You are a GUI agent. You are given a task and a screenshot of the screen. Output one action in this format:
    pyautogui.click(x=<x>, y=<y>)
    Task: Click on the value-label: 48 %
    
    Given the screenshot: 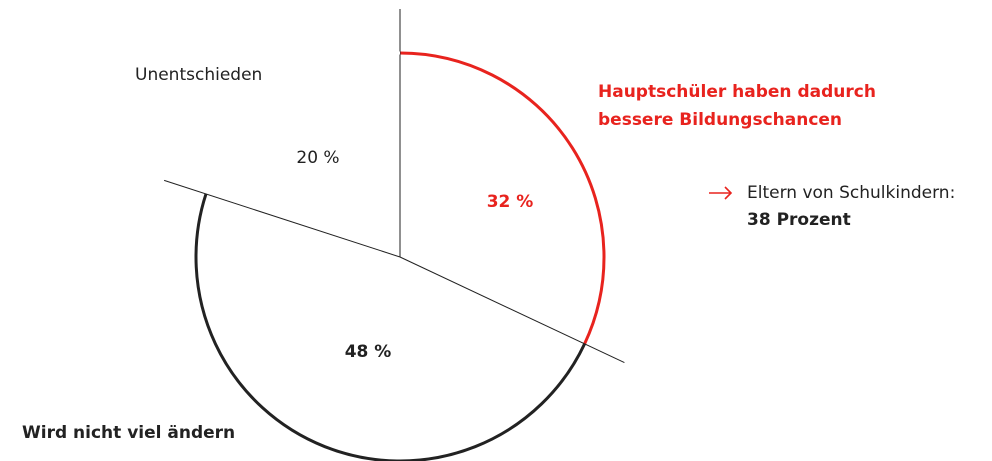 What is the action you would take?
    pyautogui.click(x=368, y=352)
    